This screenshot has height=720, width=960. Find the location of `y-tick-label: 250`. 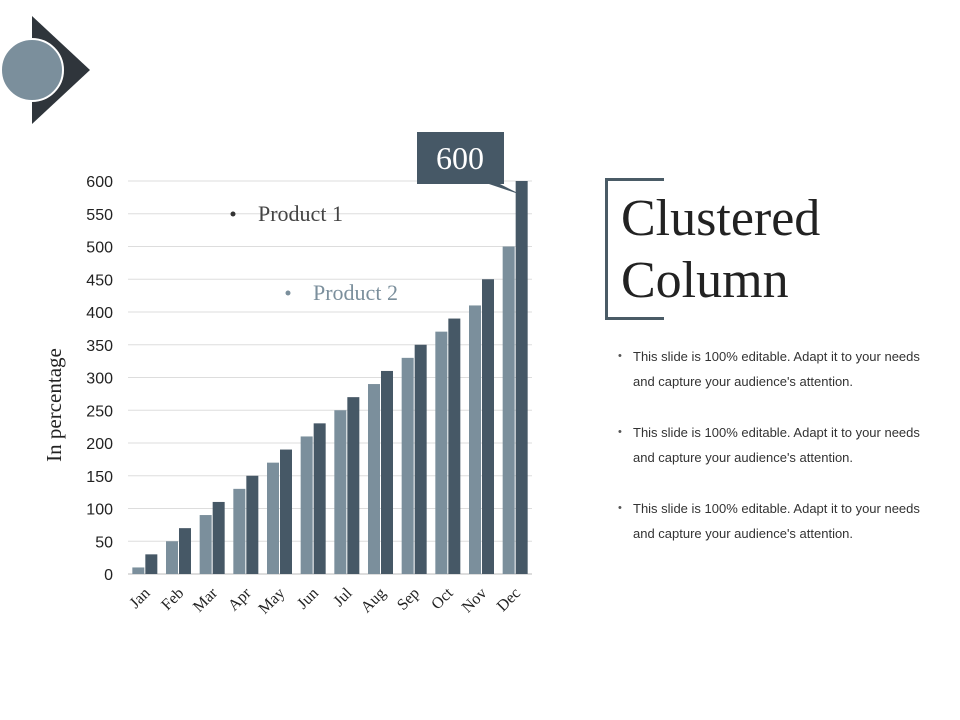

y-tick-label: 250 is located at coordinates (99, 411).